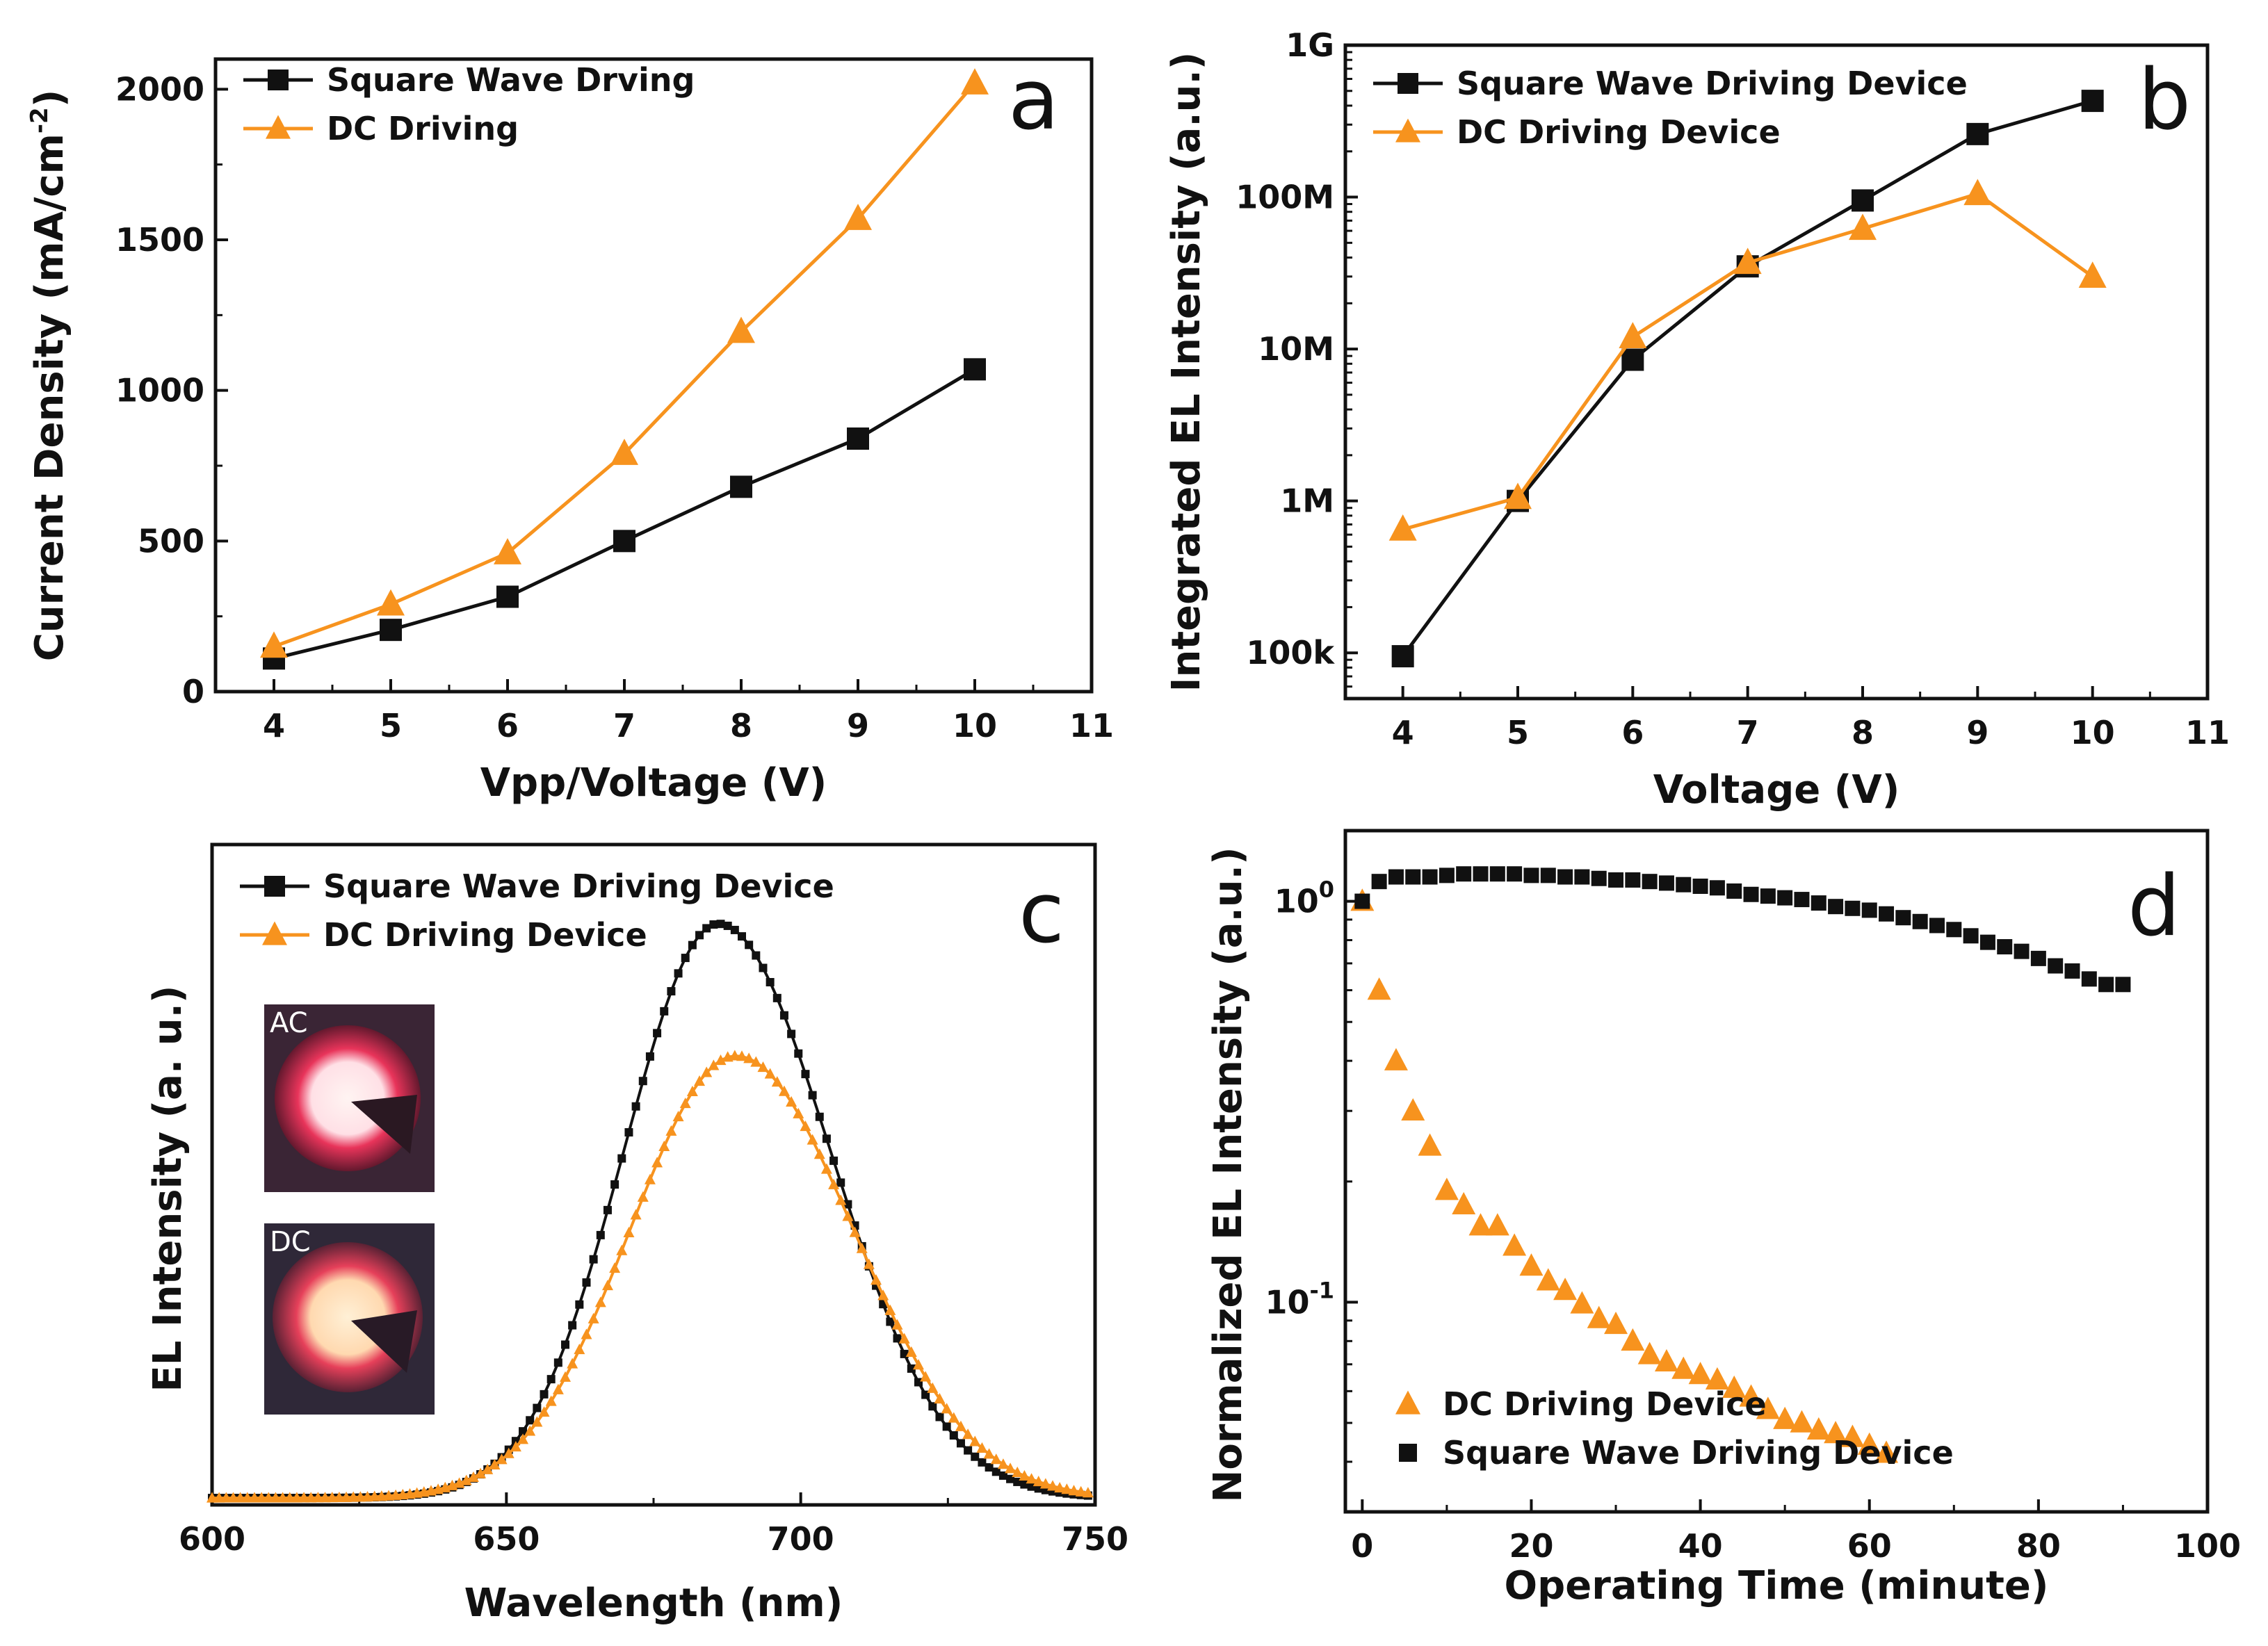 The image size is (2268, 1646). I want to click on x-tick-label-d: 0, so click(1362, 1546).